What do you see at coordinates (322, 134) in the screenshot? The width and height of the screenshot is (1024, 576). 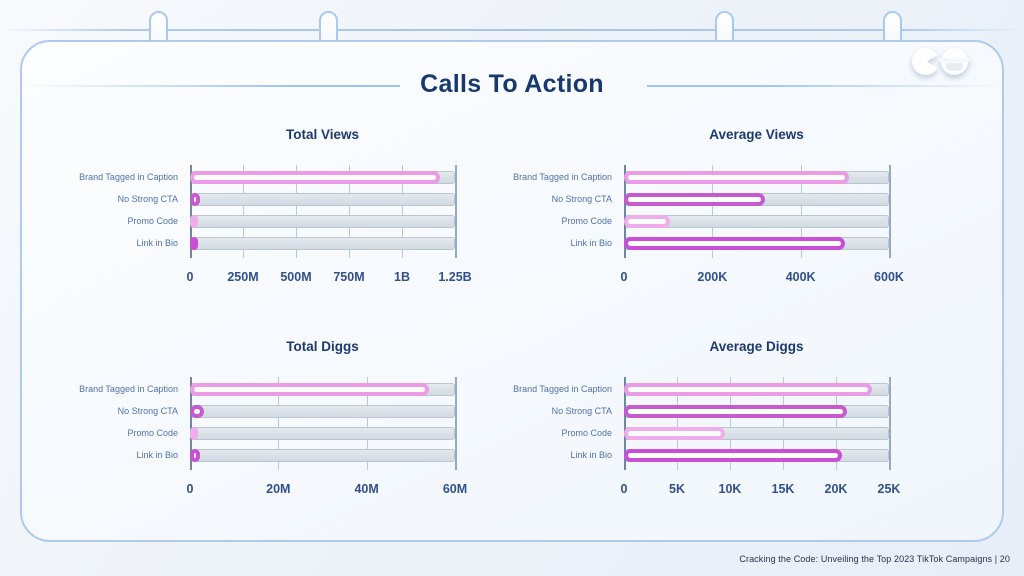 I see `chart-title: Total Views` at bounding box center [322, 134].